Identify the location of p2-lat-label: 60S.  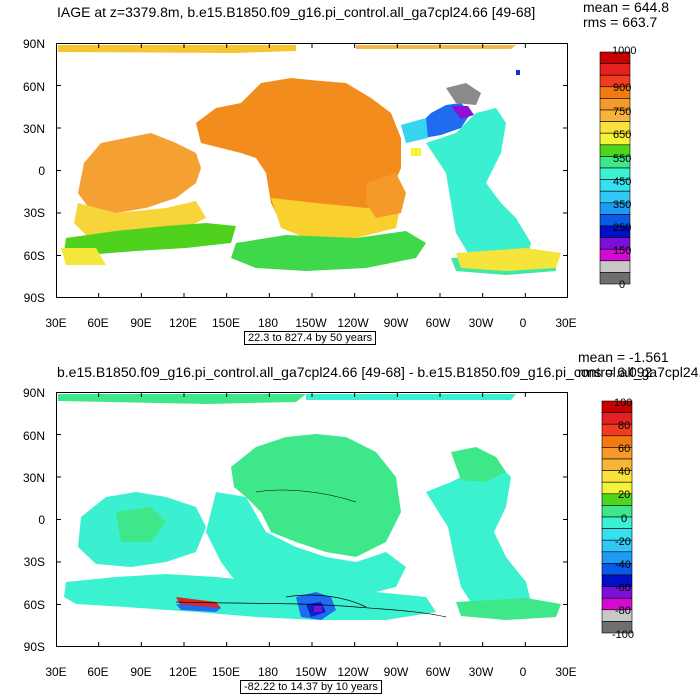
(34, 605).